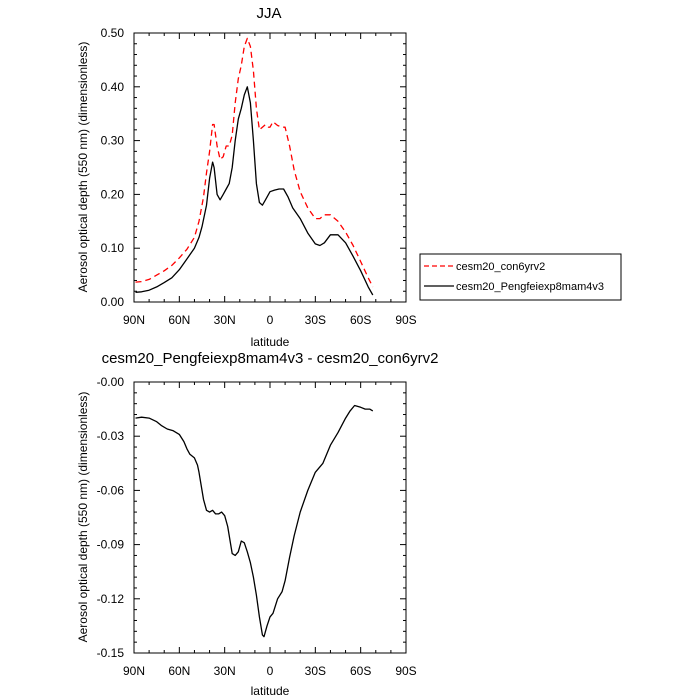 The image size is (700, 700). What do you see at coordinates (500, 267) in the screenshot?
I see `legend-label-con6yrv2: cesm20_con6yrv2` at bounding box center [500, 267].